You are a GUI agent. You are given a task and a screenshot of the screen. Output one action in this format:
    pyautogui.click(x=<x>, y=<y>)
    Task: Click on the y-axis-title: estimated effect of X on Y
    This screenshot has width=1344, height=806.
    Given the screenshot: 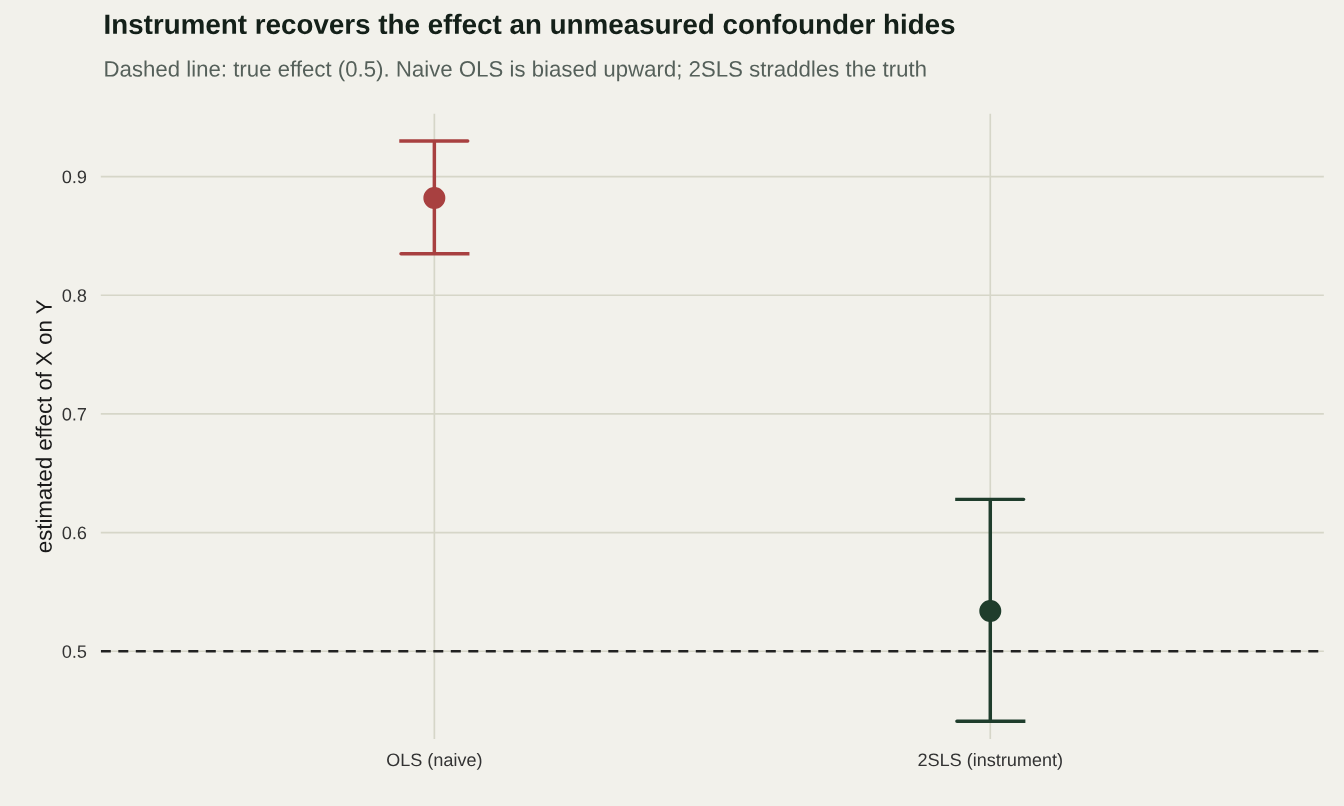 What is the action you would take?
    pyautogui.click(x=43, y=426)
    